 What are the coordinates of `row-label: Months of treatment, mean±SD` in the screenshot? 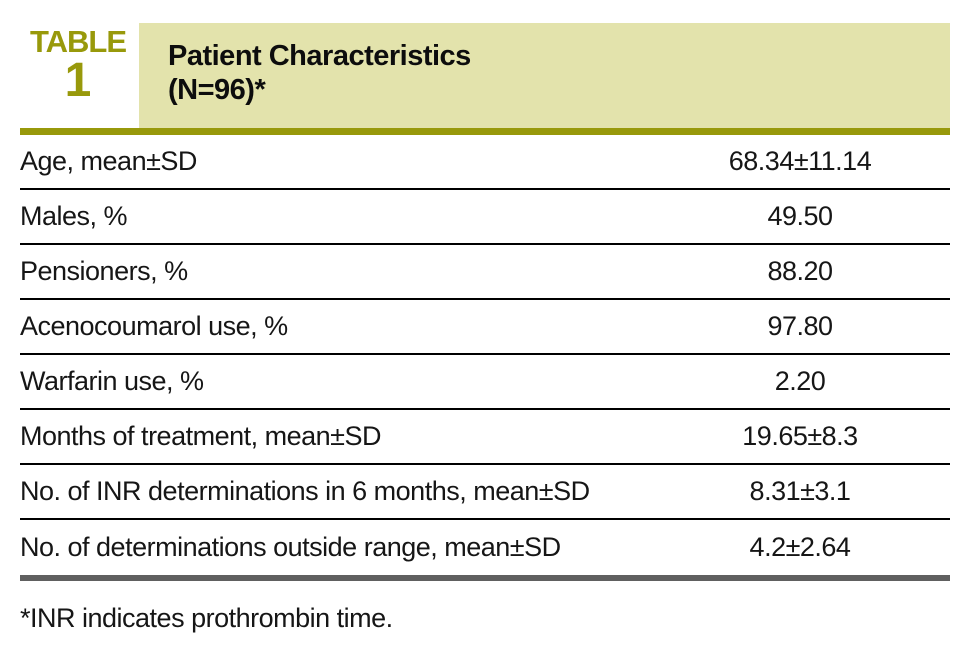 It's located at (200, 436).